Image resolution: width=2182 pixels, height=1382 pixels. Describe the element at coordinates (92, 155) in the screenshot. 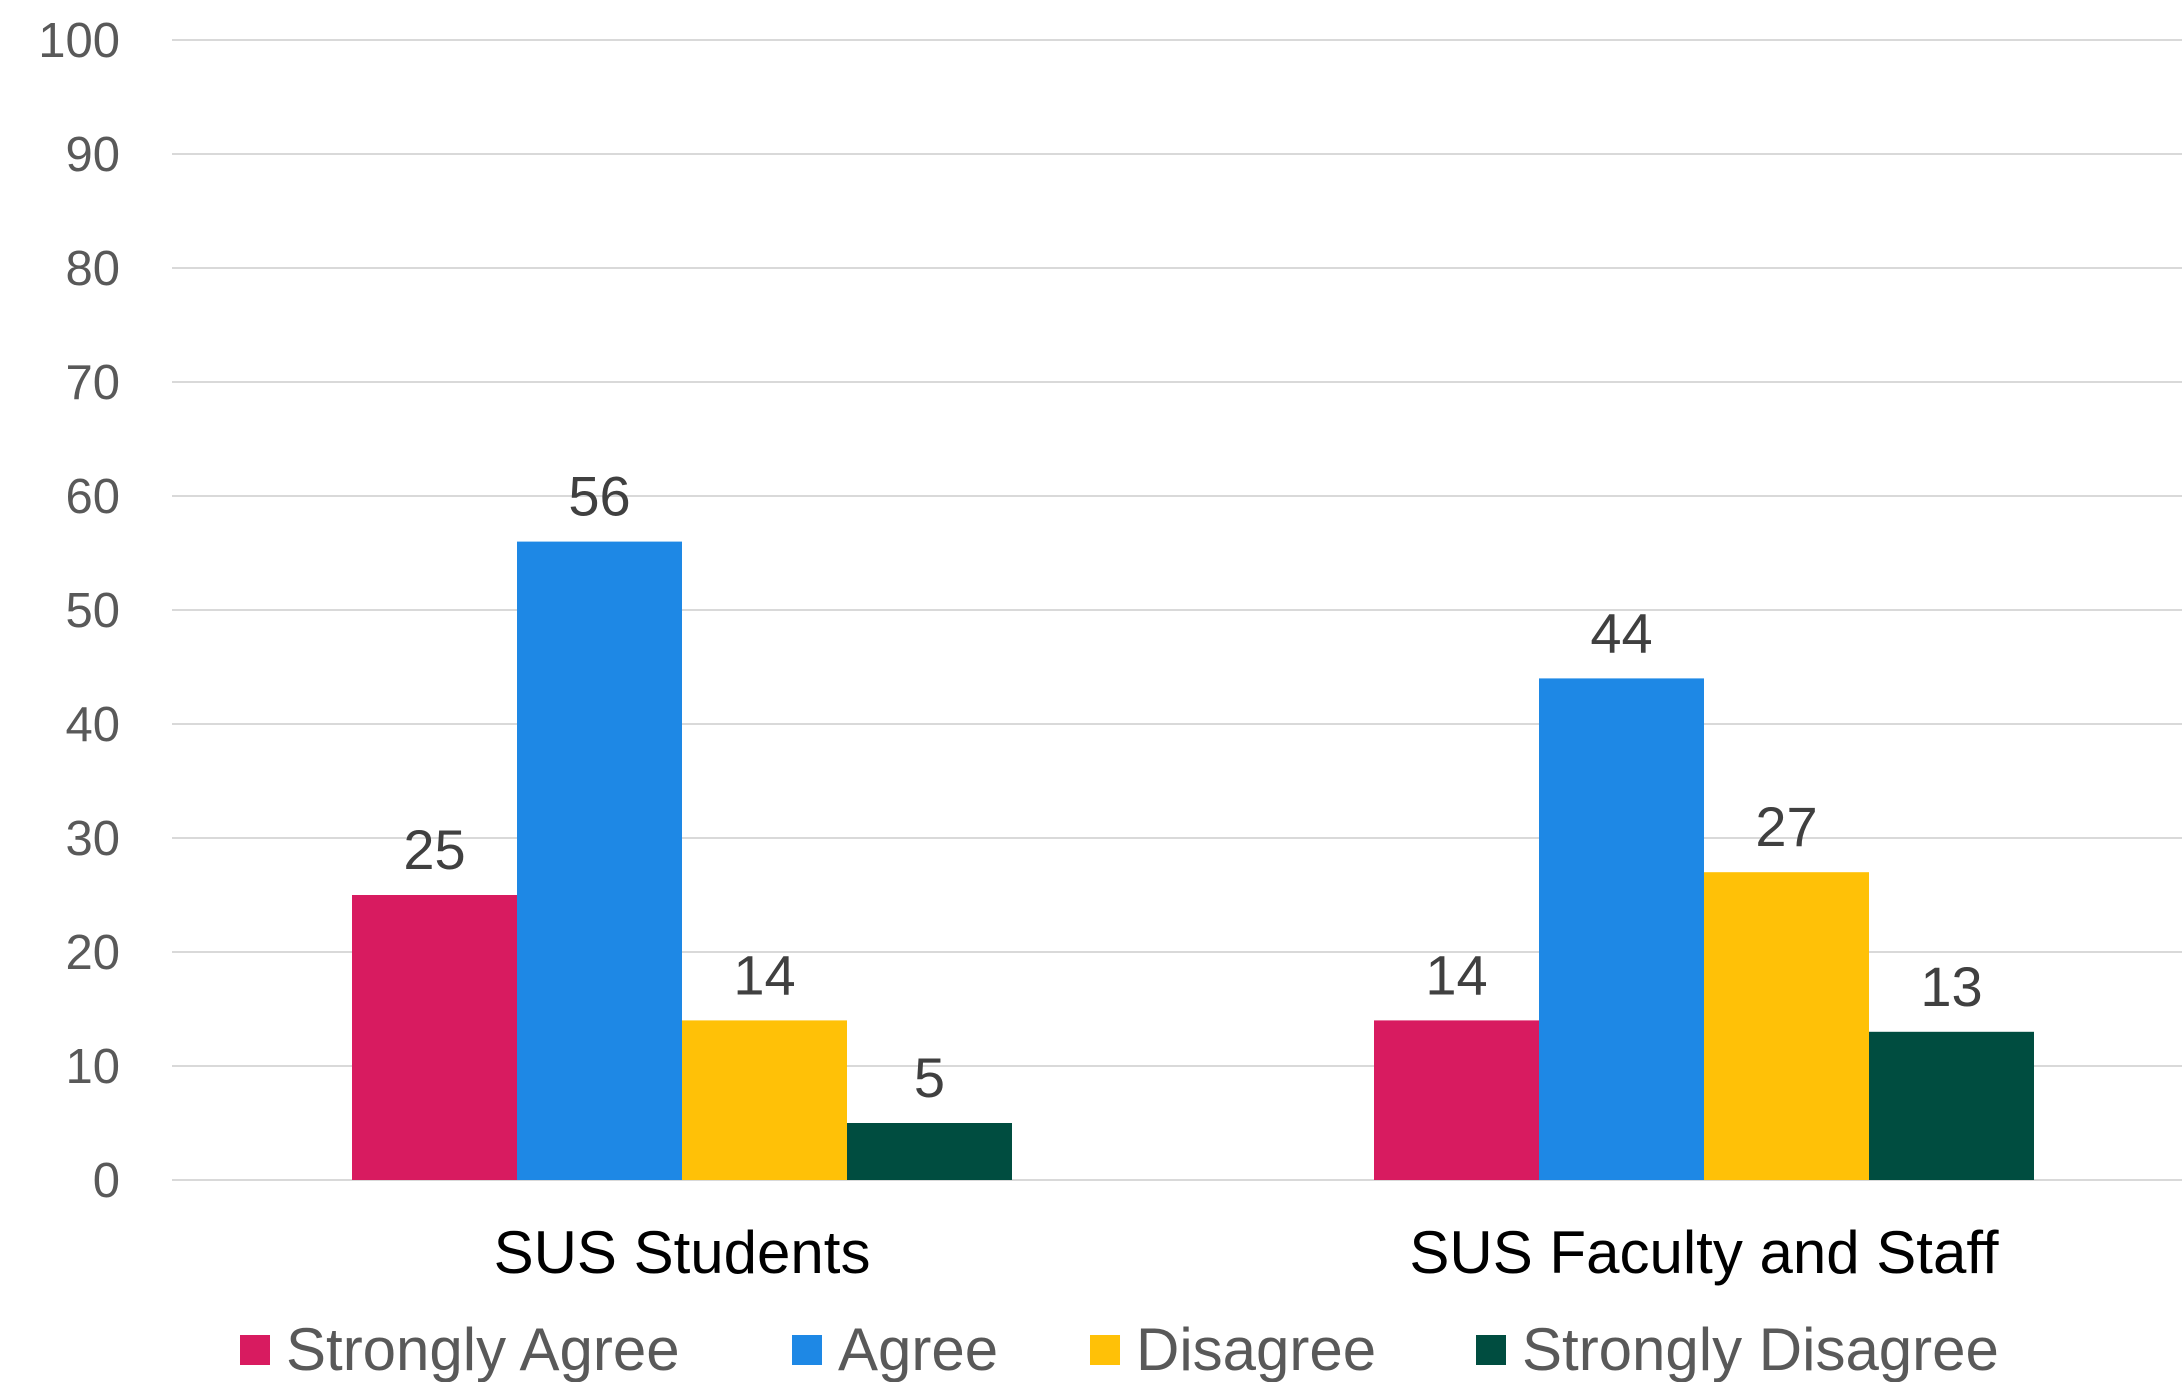

I see `y-tick-label: 90` at that location.